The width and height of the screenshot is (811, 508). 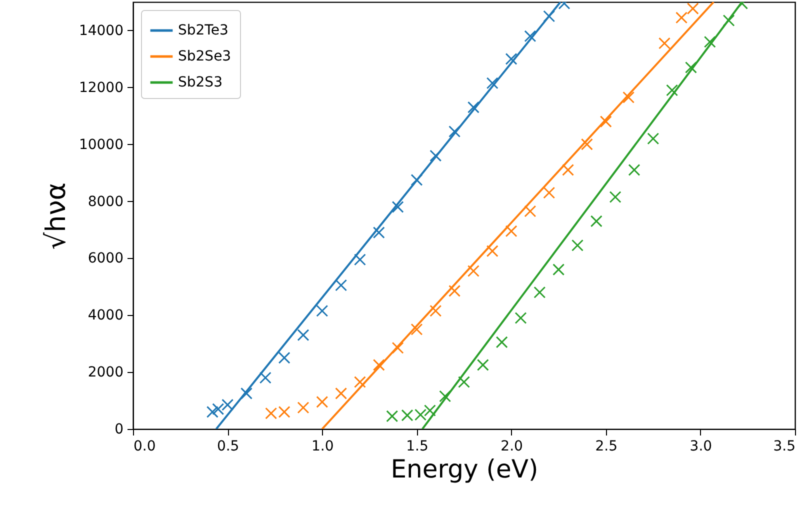 I want to click on x-tick-label: 1.5, so click(x=417, y=446).